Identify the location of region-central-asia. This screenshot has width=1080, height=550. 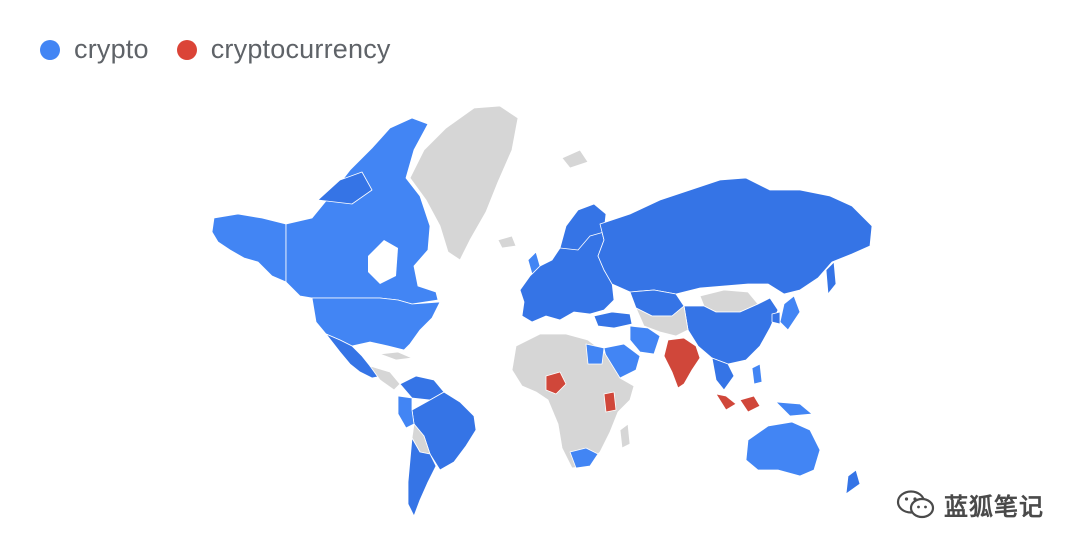
(662, 321).